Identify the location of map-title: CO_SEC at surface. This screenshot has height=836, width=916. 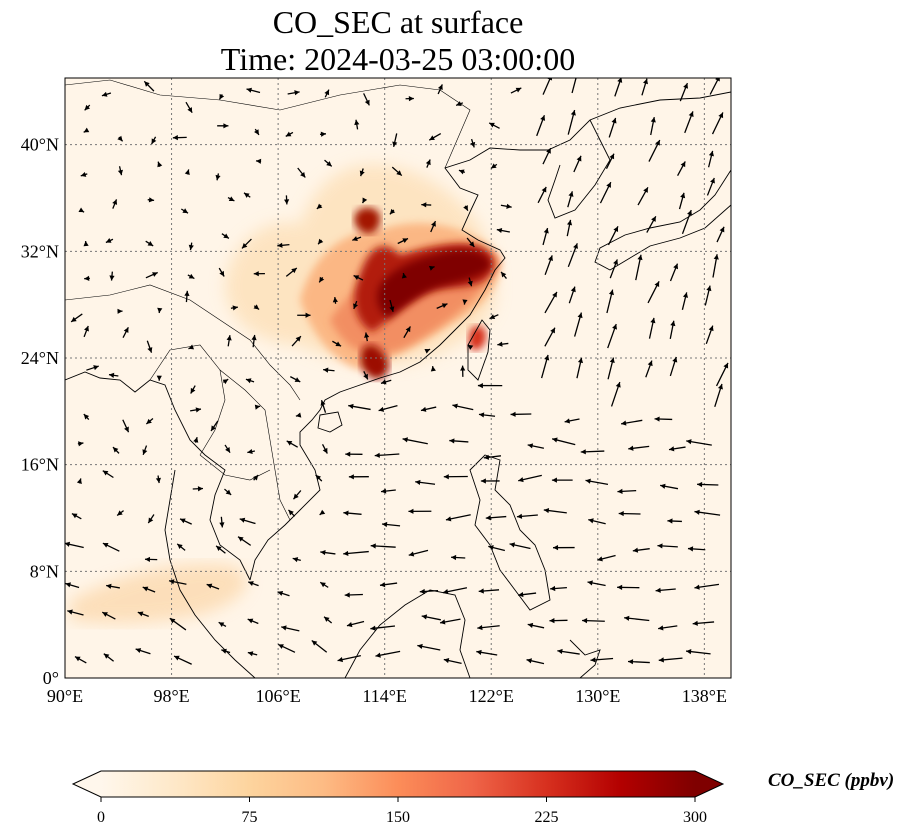
(398, 22).